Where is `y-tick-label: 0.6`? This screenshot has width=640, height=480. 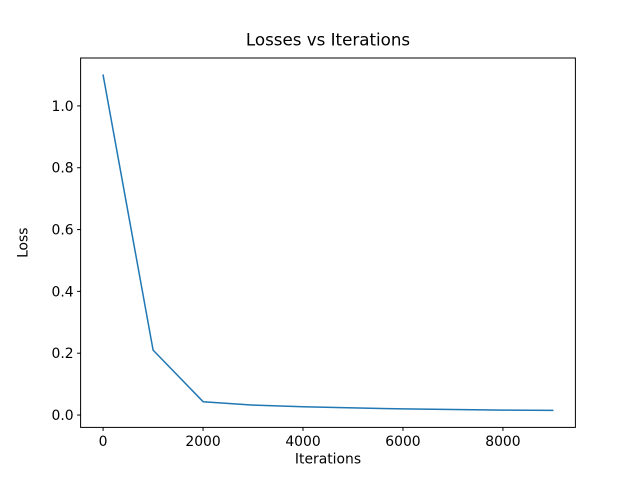
y-tick-label: 0.6 is located at coordinates (63, 230).